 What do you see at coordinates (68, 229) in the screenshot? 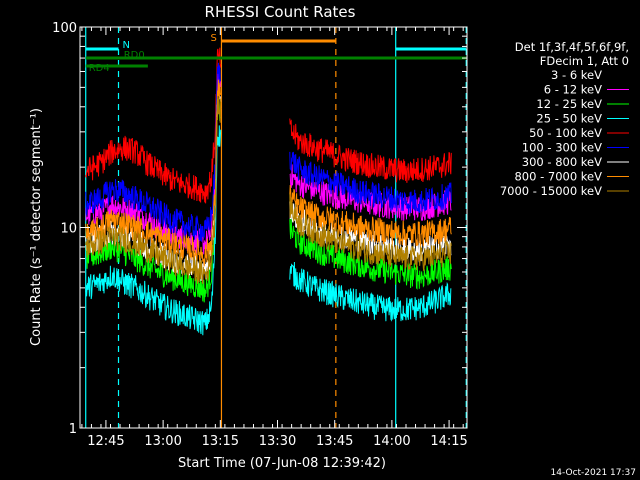
I see `y-tick-label: 10` at bounding box center [68, 229].